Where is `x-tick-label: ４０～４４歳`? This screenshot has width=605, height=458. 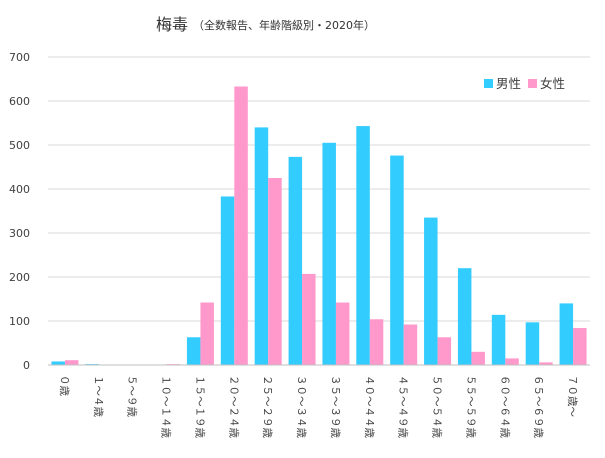 x-tick-label: ４０～４４歳 is located at coordinates (369, 406).